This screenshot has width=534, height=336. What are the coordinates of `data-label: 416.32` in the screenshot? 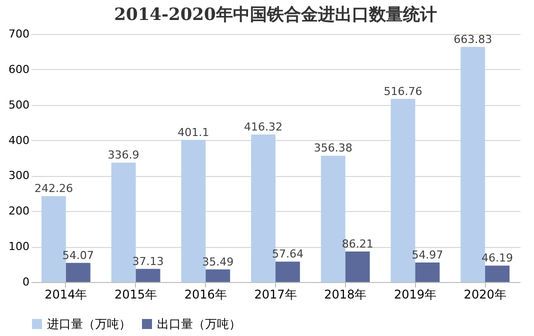 It's located at (263, 127).